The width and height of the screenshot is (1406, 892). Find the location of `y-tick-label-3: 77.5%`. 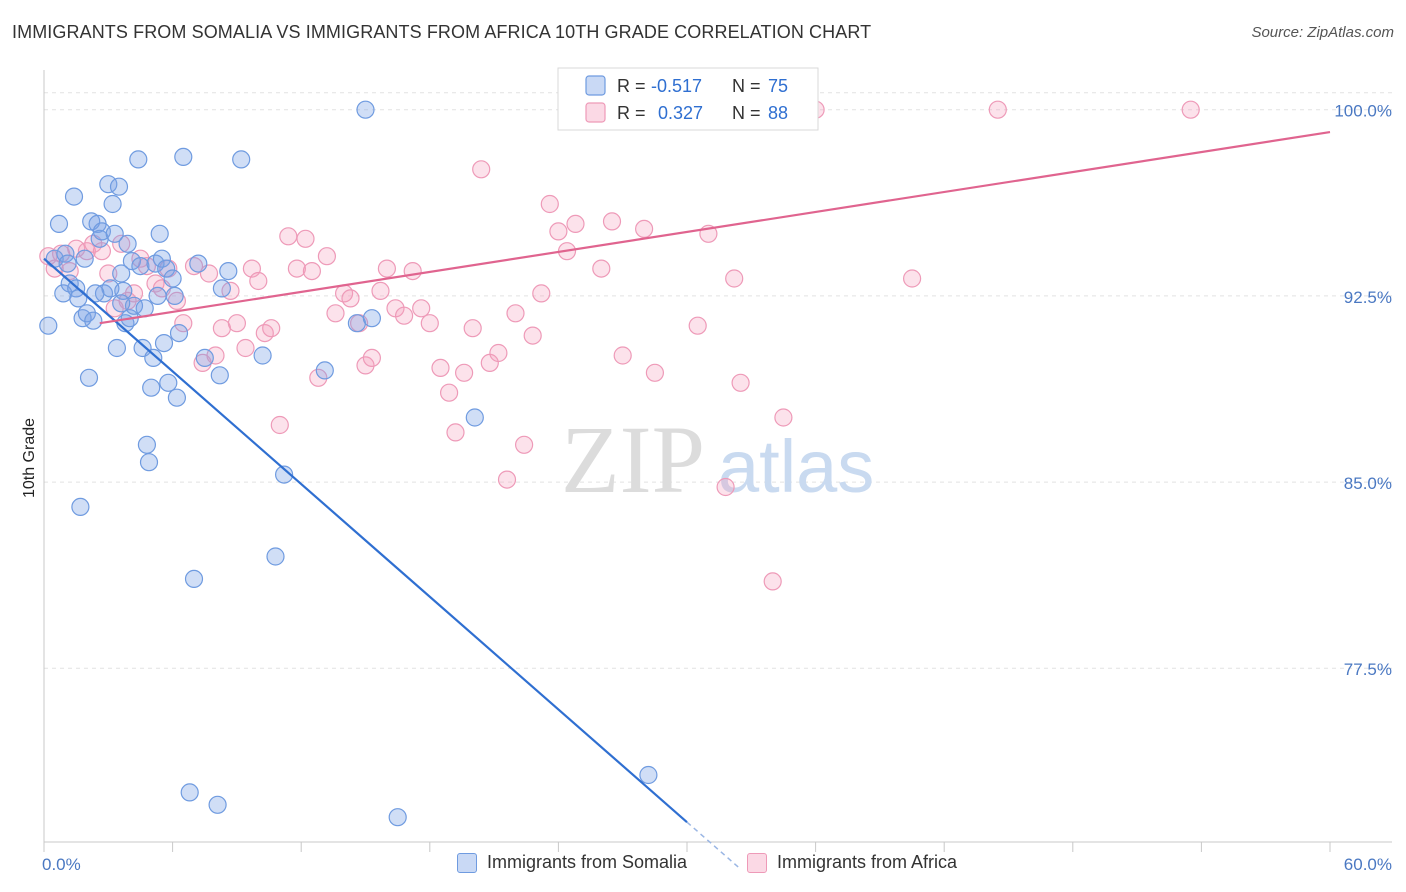

y-tick-label-3: 77.5% is located at coordinates (1368, 669).